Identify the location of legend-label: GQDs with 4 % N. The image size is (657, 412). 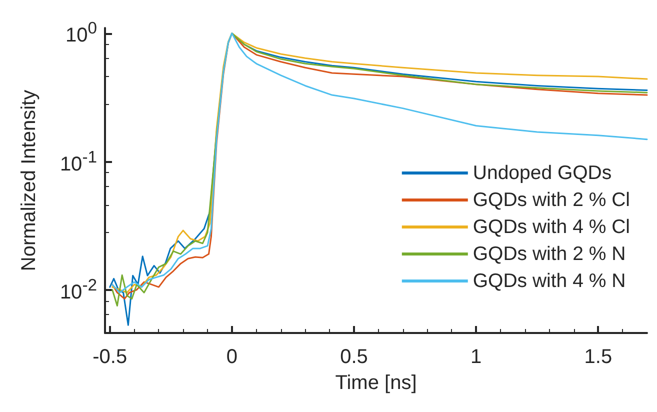
(549, 281).